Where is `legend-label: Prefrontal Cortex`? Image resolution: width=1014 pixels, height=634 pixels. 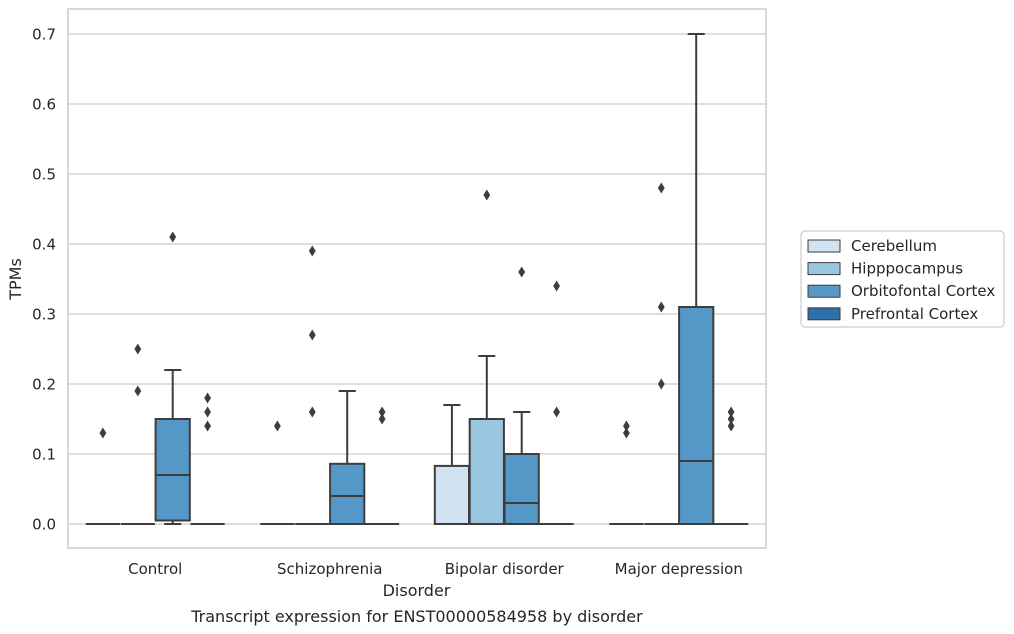 legend-label: Prefrontal Cortex is located at coordinates (914, 314).